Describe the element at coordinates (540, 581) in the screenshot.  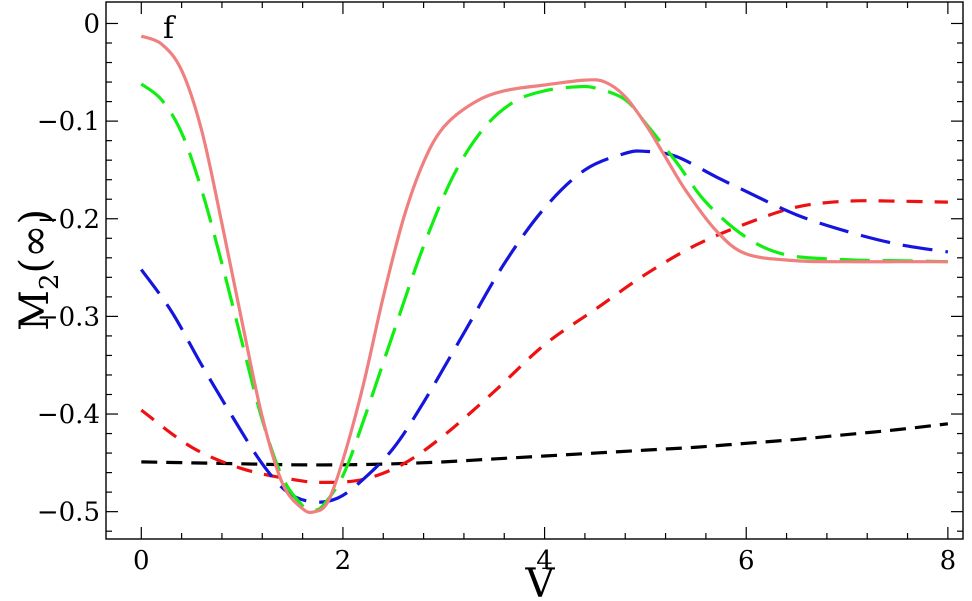
I see `x-axis-title: V` at that location.